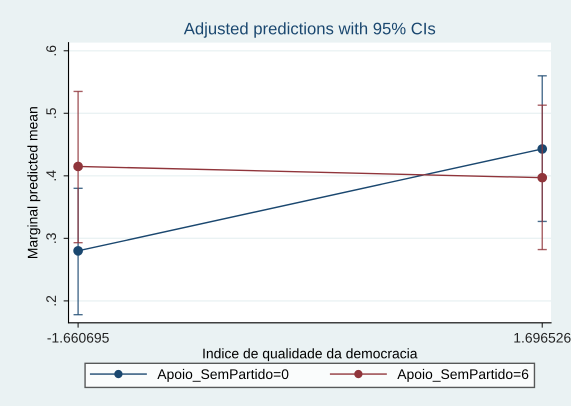  I want to click on y-tick-label: .4, so click(51, 175).